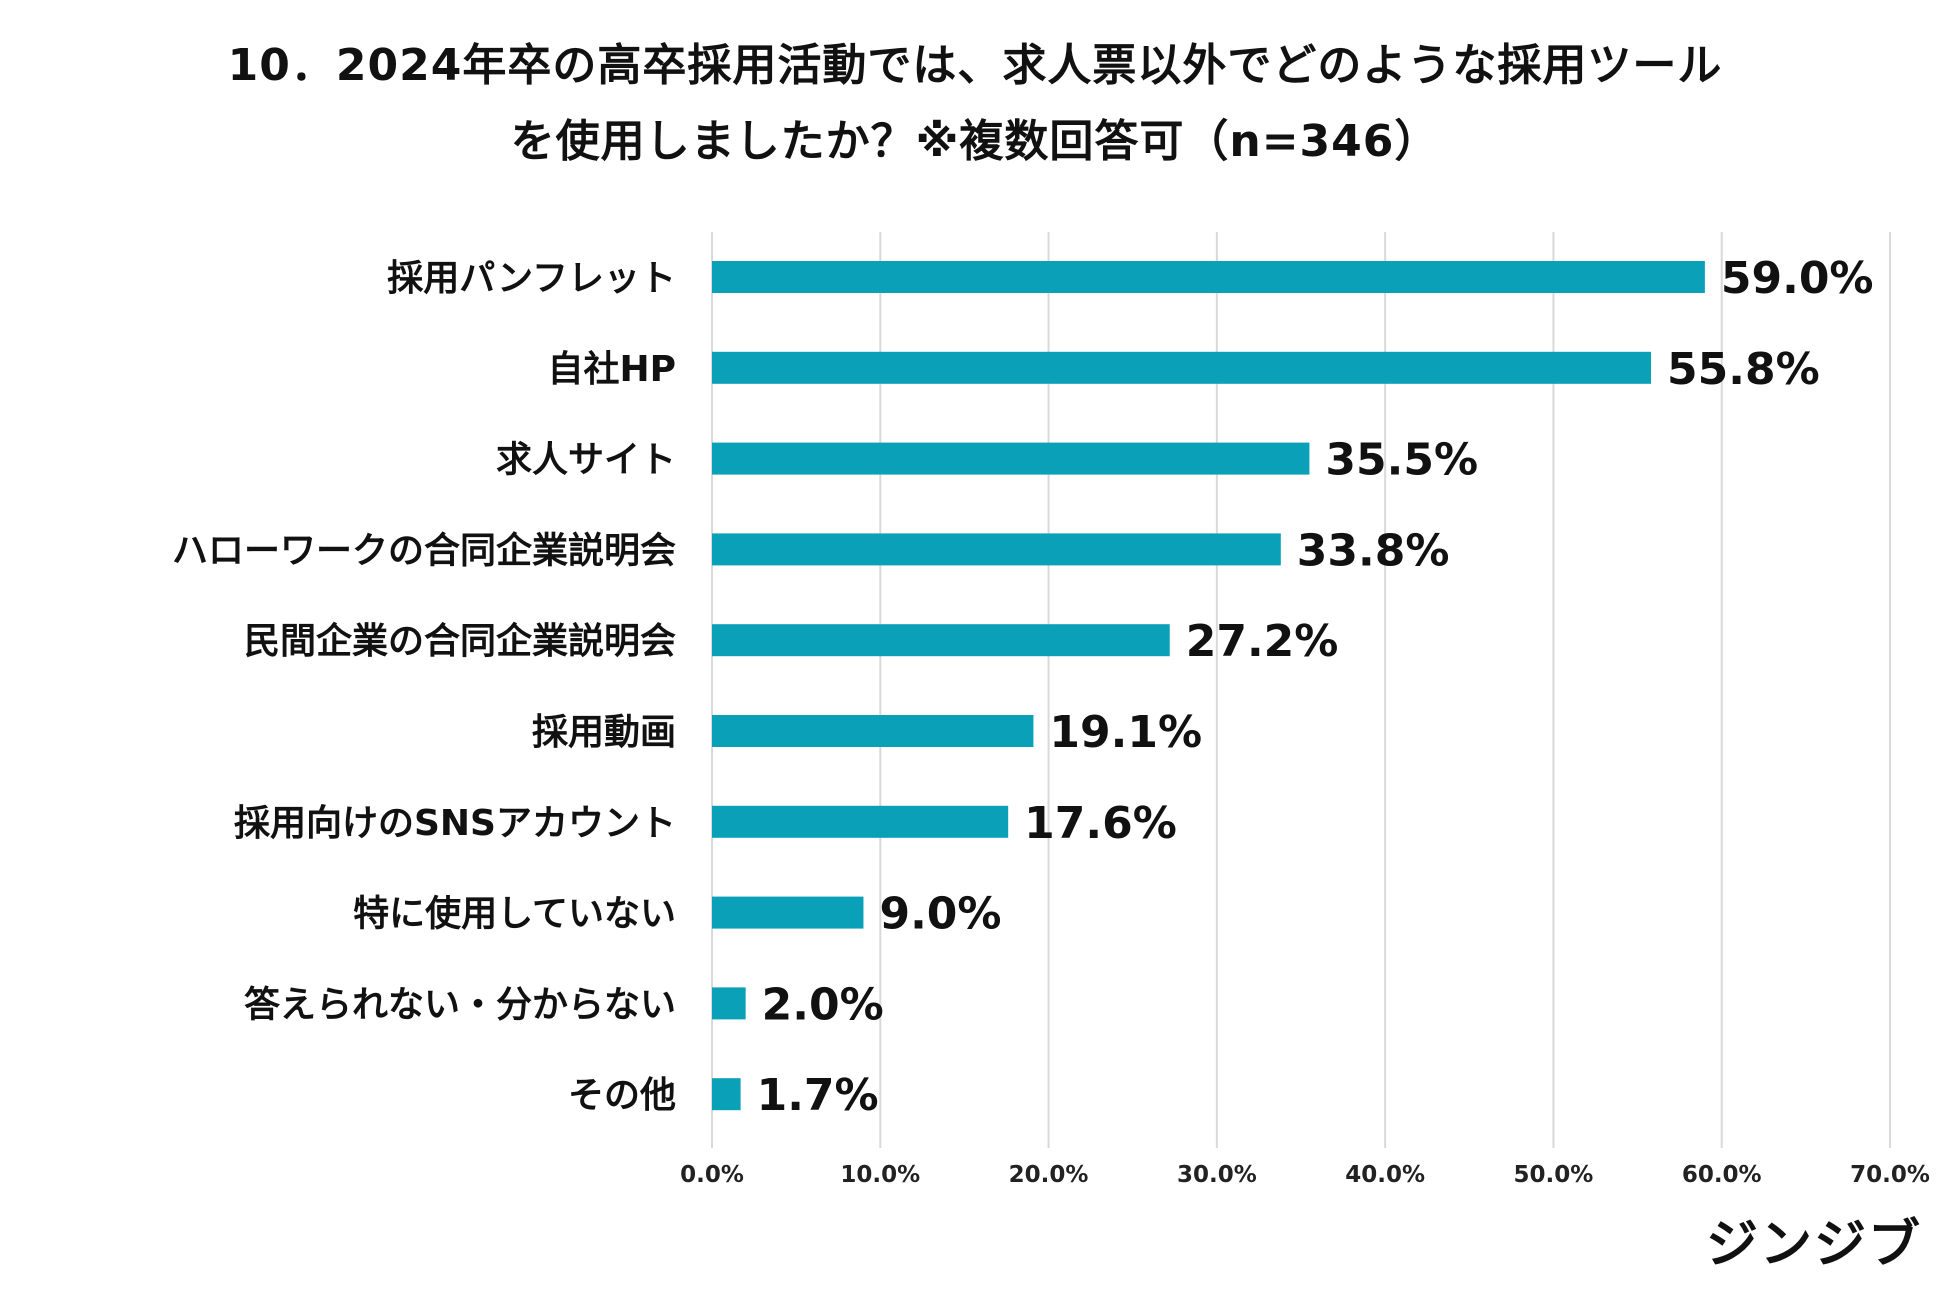  I want to click on value-label-4: 27.2%, so click(1262, 641).